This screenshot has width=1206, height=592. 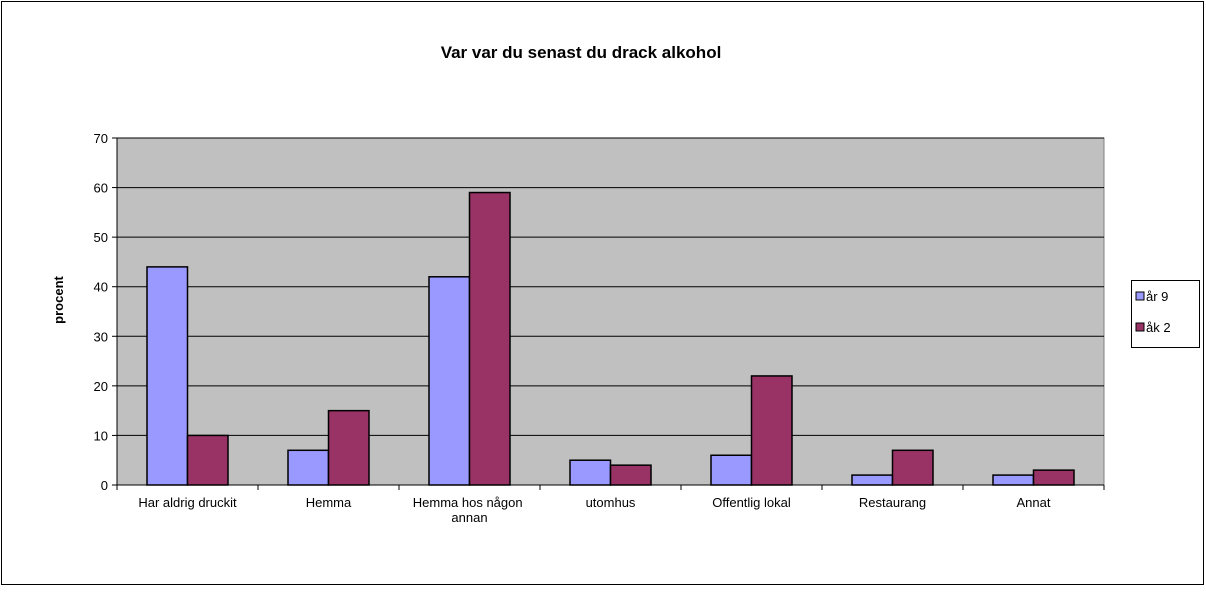 What do you see at coordinates (104, 485) in the screenshot?
I see `y-tick-label: 0` at bounding box center [104, 485].